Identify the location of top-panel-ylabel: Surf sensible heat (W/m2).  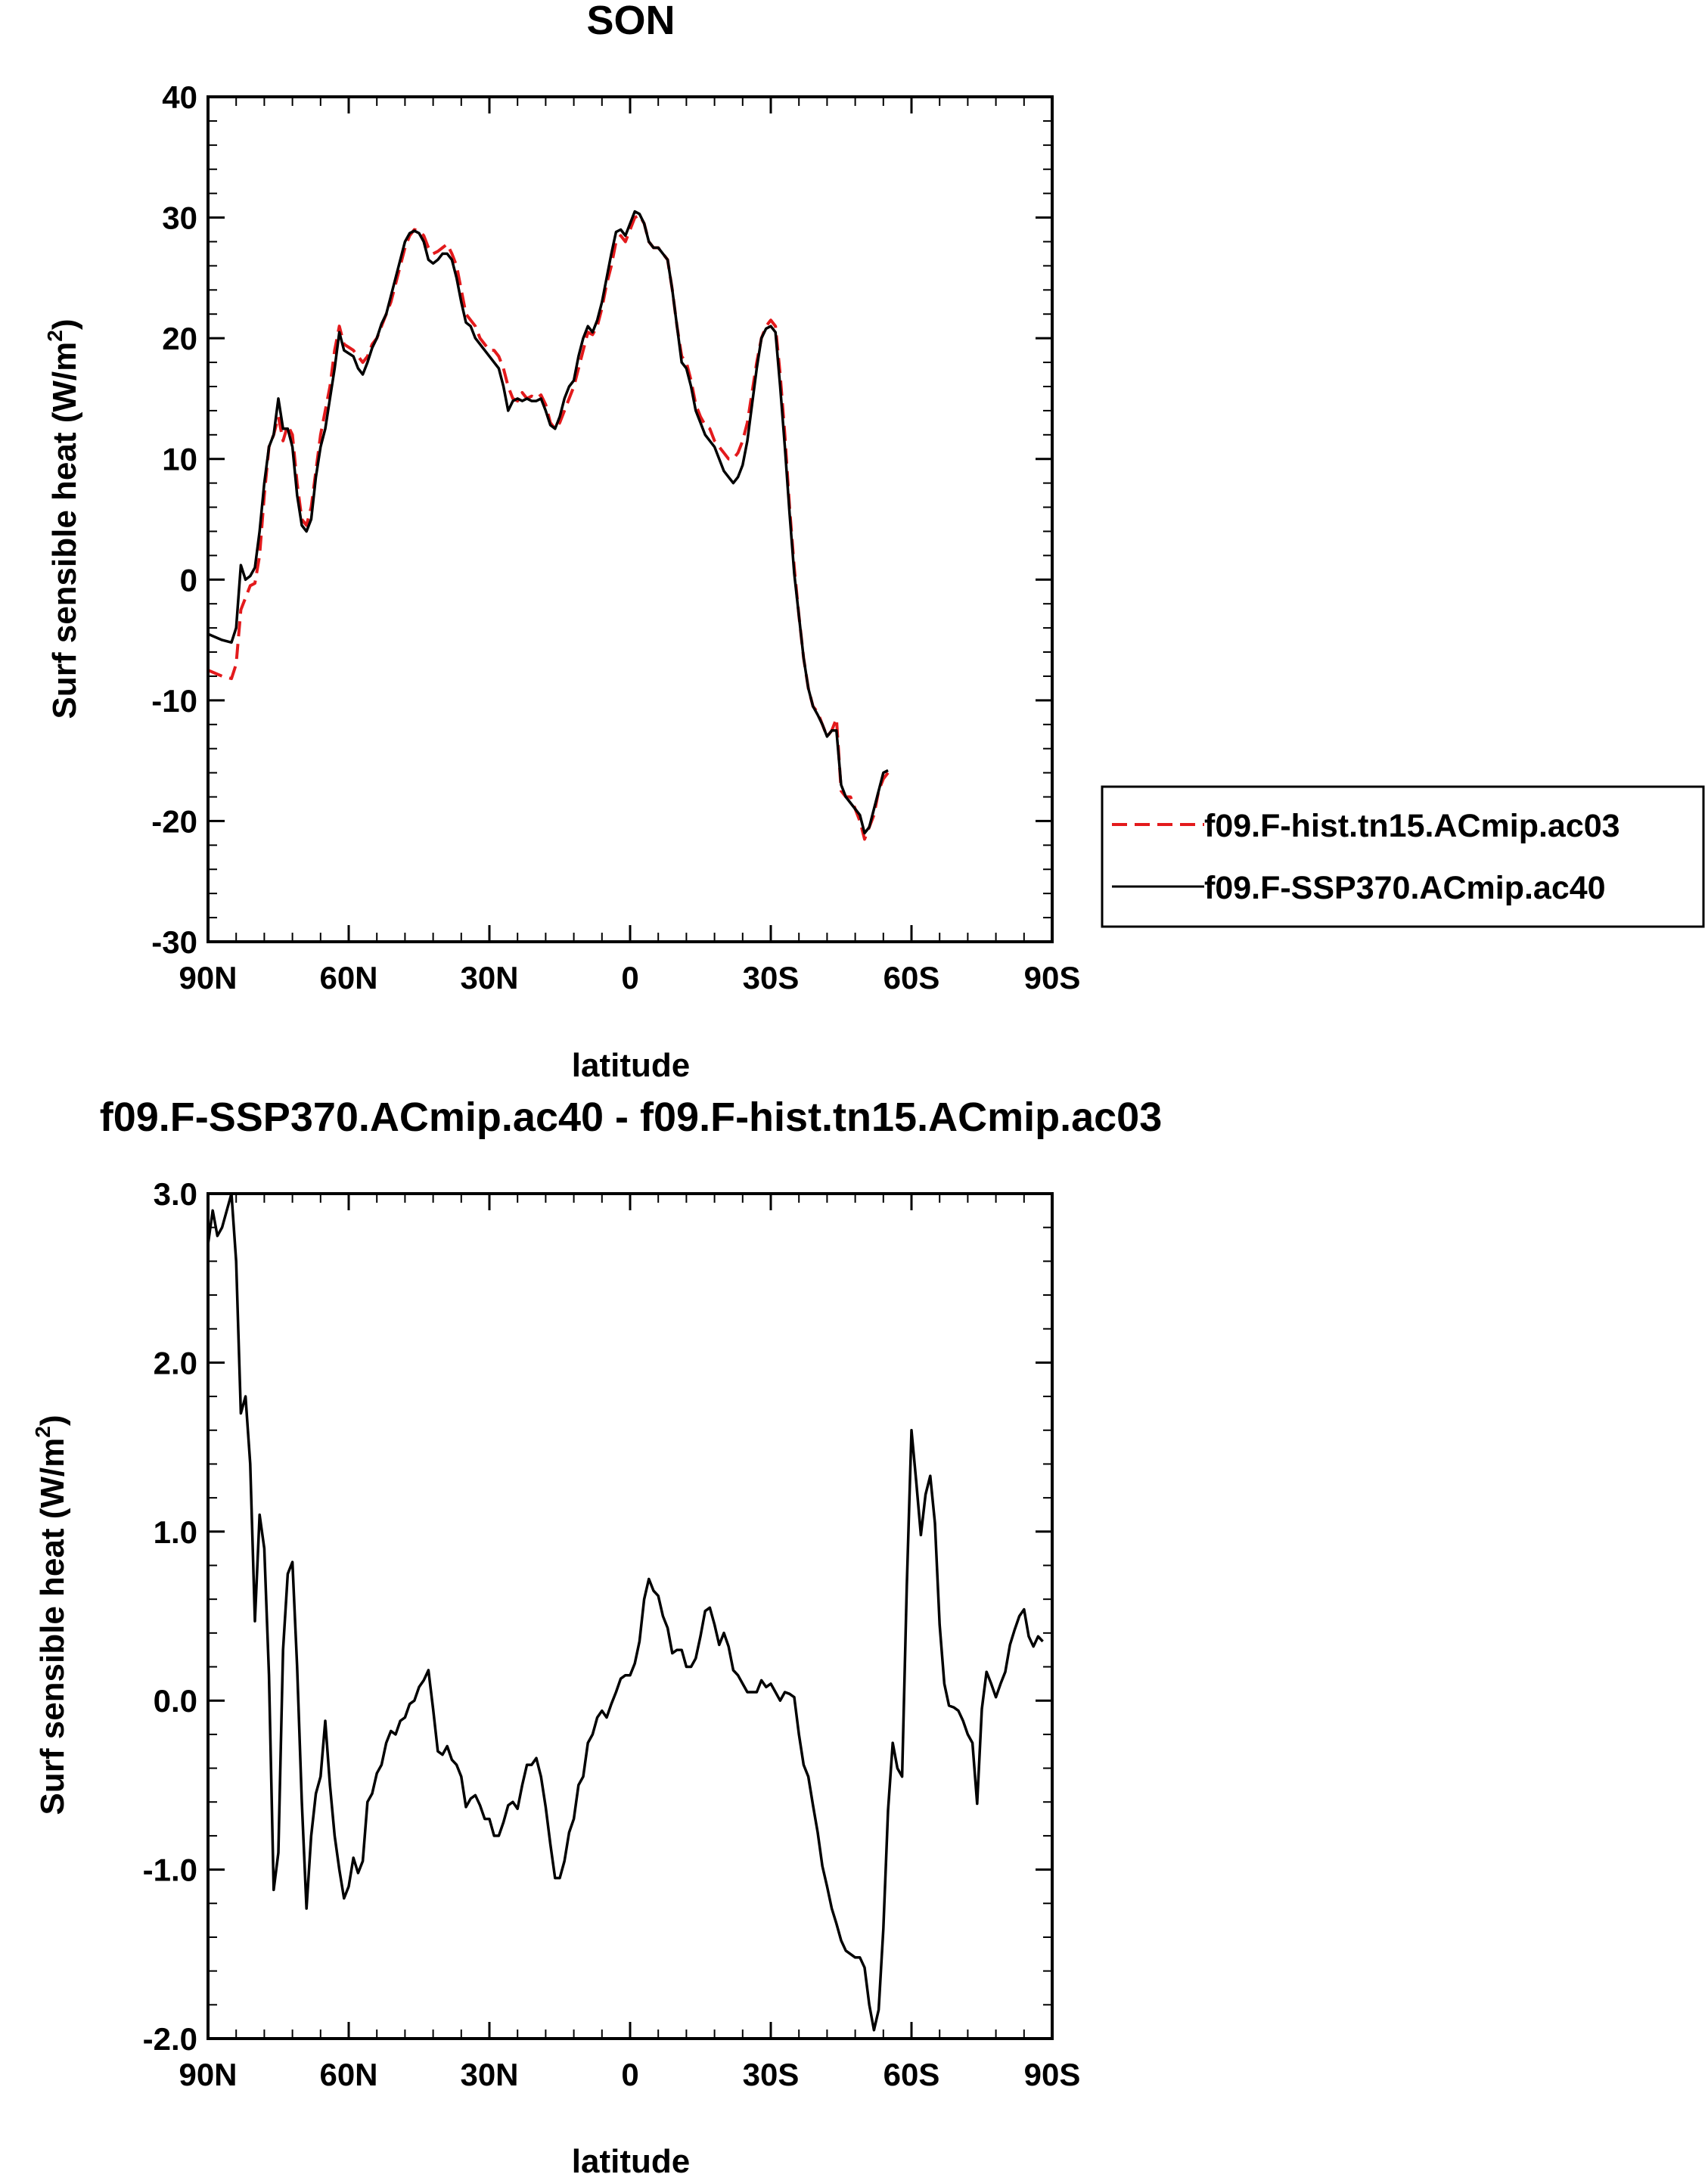
(63, 519).